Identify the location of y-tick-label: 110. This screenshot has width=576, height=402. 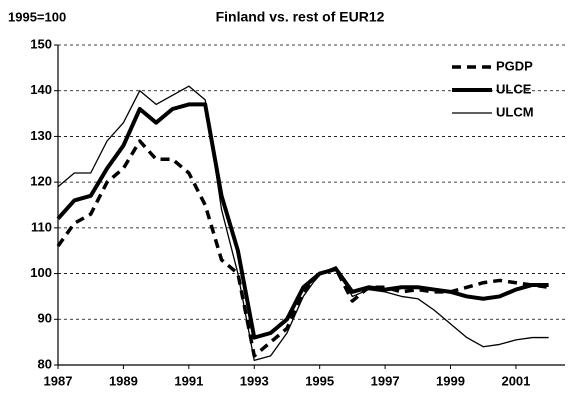
(41, 226).